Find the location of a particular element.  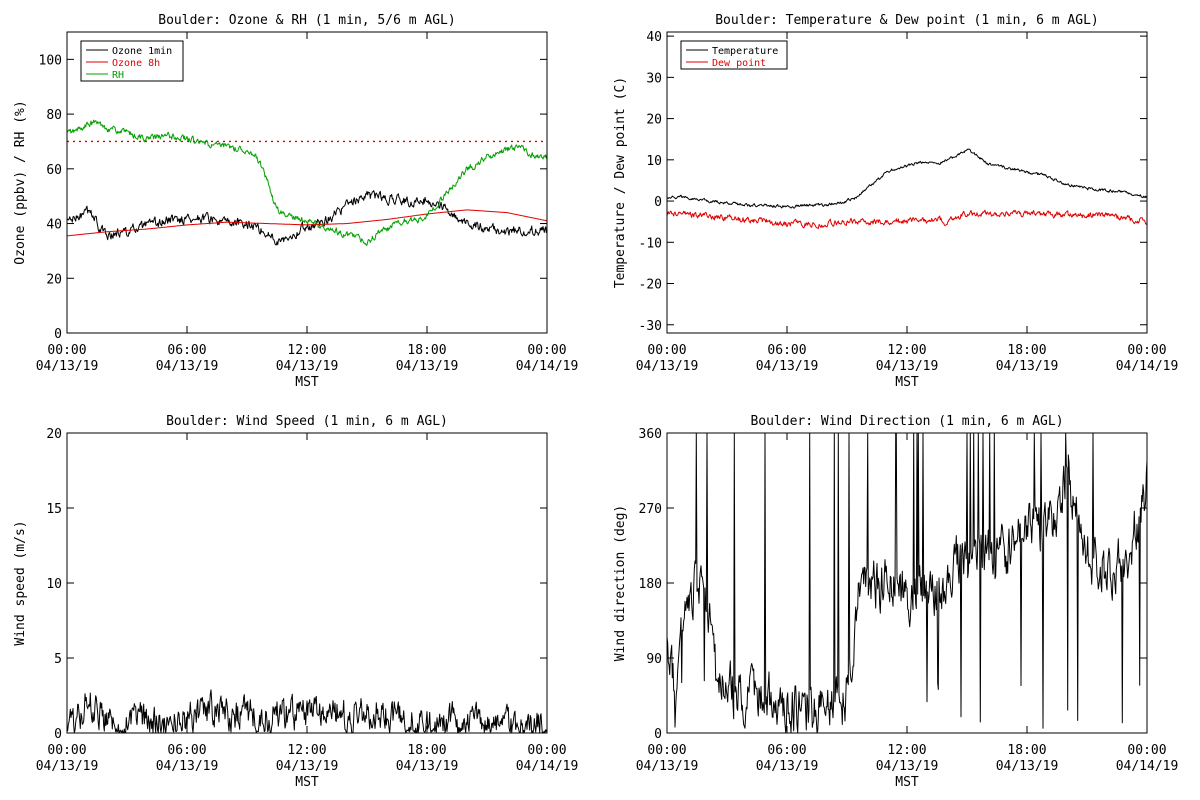

series-line-ozone-1min is located at coordinates (307, 218).